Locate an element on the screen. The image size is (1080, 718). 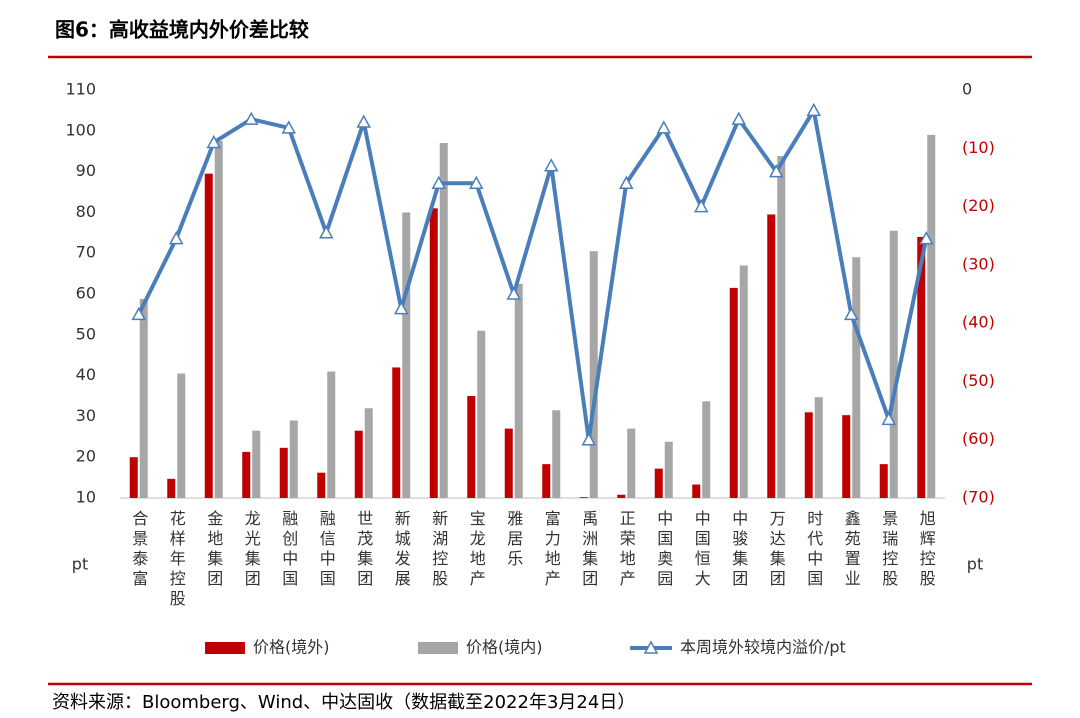
x-tick-label: 融创中国 is located at coordinates (288, 550).